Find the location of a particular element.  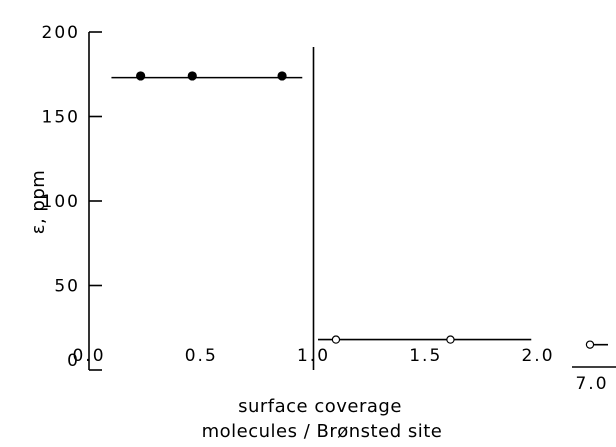

x-tick-label: 1.0 is located at coordinates (313, 356).